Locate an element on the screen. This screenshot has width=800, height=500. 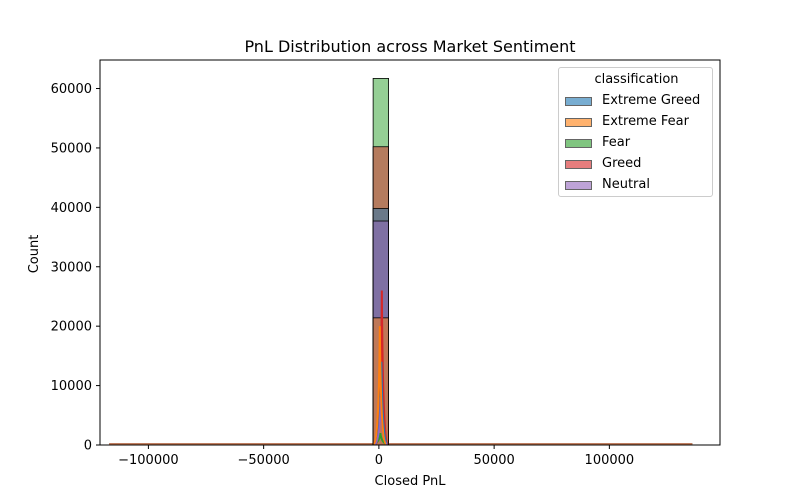
y-tick-label: 40000 is located at coordinates (71, 208).